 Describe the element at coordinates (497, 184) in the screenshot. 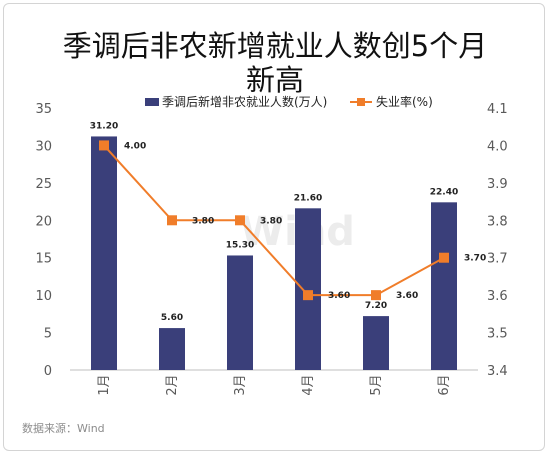

I see `right-axis-tick-label: 3.9` at that location.